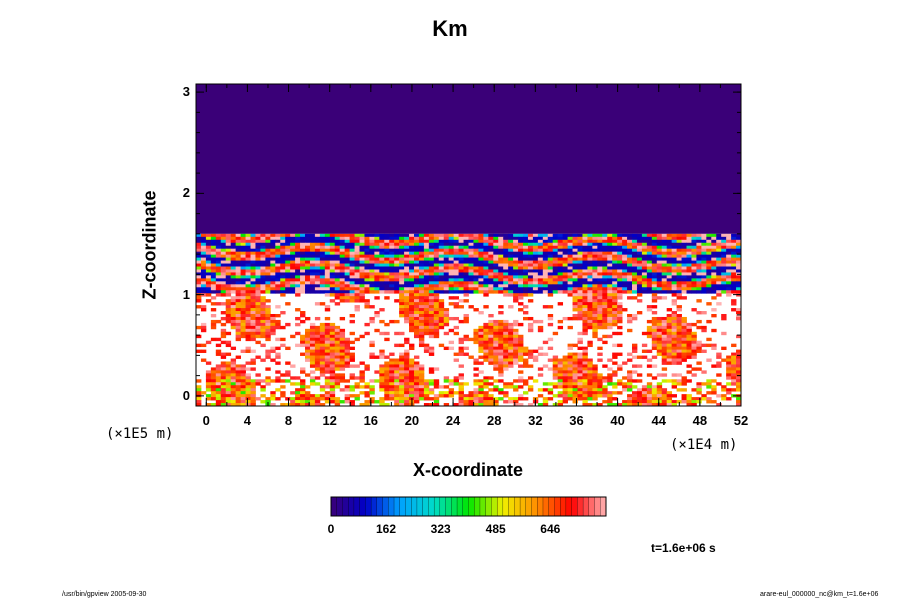  Describe the element at coordinates (450, 28) in the screenshot. I see `chart-title: Km` at that location.